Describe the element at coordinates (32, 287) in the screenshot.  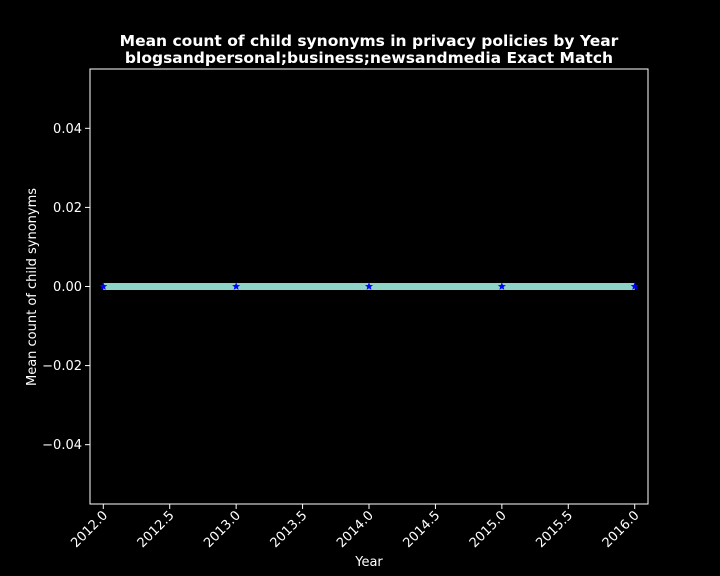
I see `y-axis-label: Mean count of child synonyms` at that location.